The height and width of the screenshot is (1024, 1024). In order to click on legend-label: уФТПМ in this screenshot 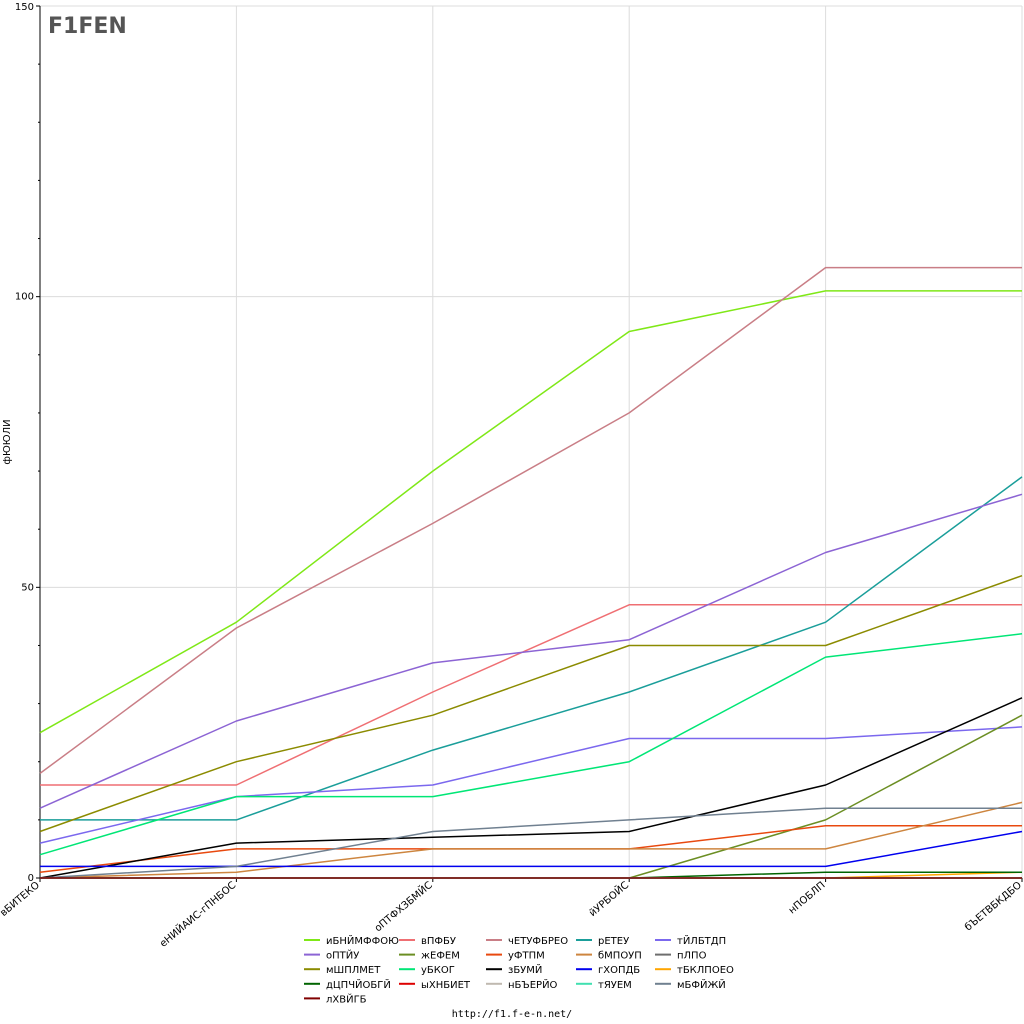, I will do `click(526, 956)`.